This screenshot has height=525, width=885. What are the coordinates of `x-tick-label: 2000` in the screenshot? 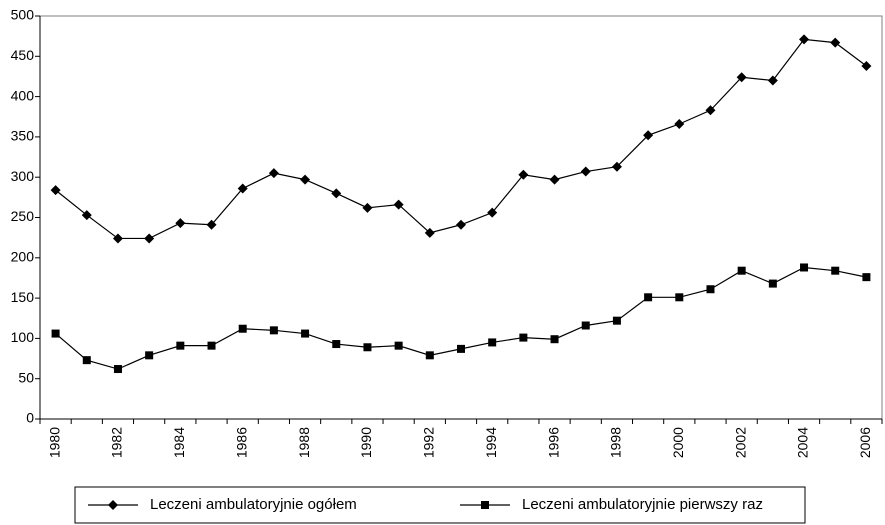 It's located at (678, 442).